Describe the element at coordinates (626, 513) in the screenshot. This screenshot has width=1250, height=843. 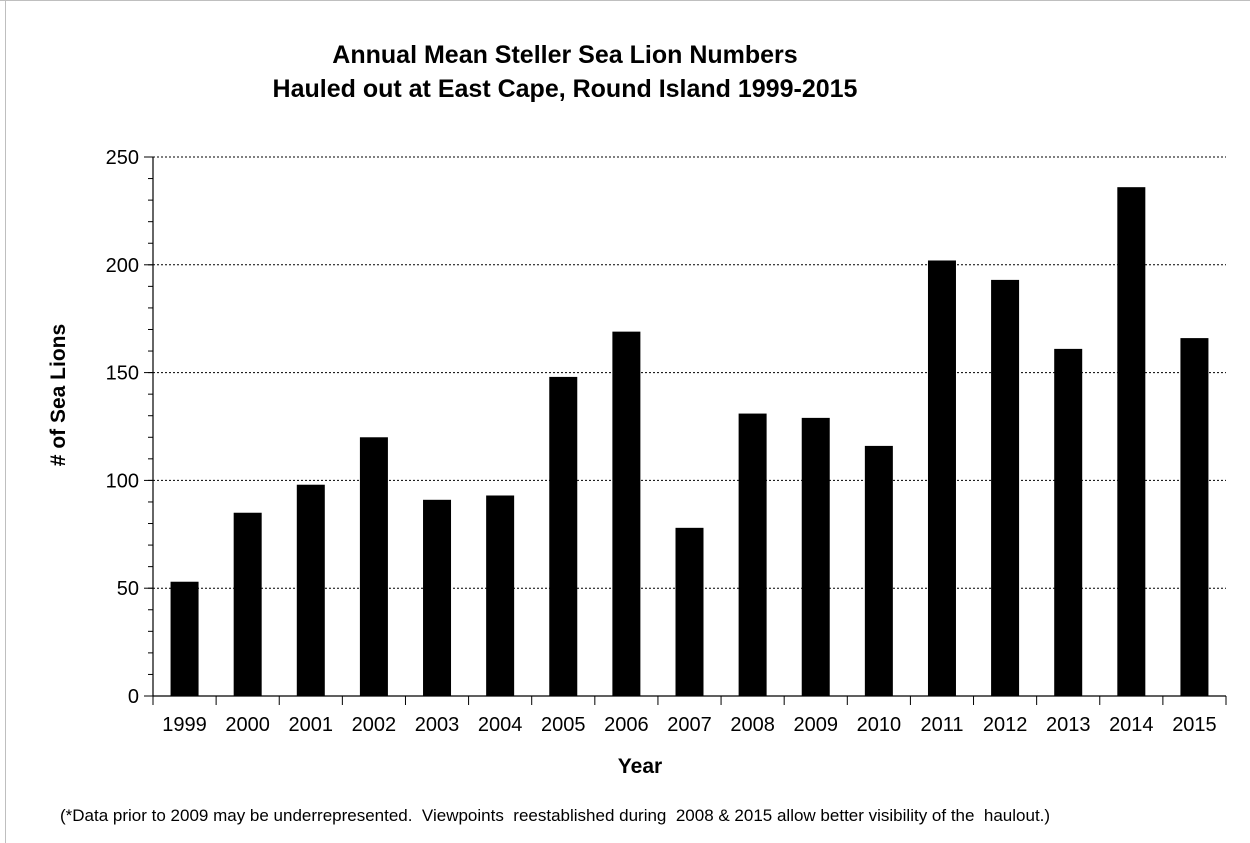
I see `bar-2006` at that location.